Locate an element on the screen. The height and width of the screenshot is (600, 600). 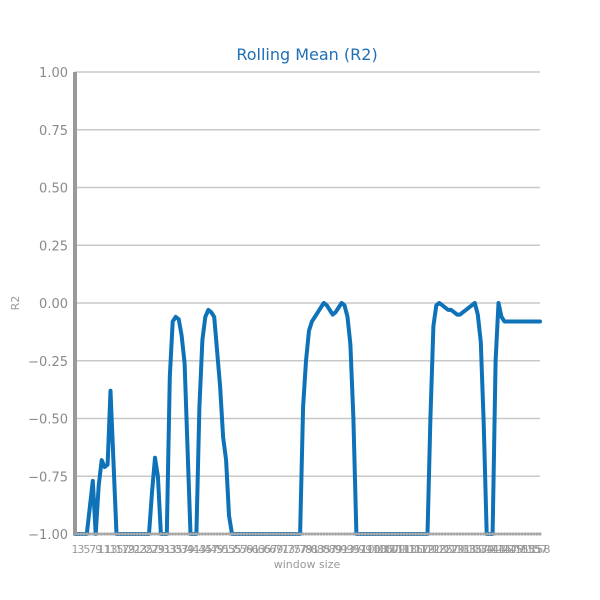
x-tick-label: 81 is located at coordinates (312, 549).